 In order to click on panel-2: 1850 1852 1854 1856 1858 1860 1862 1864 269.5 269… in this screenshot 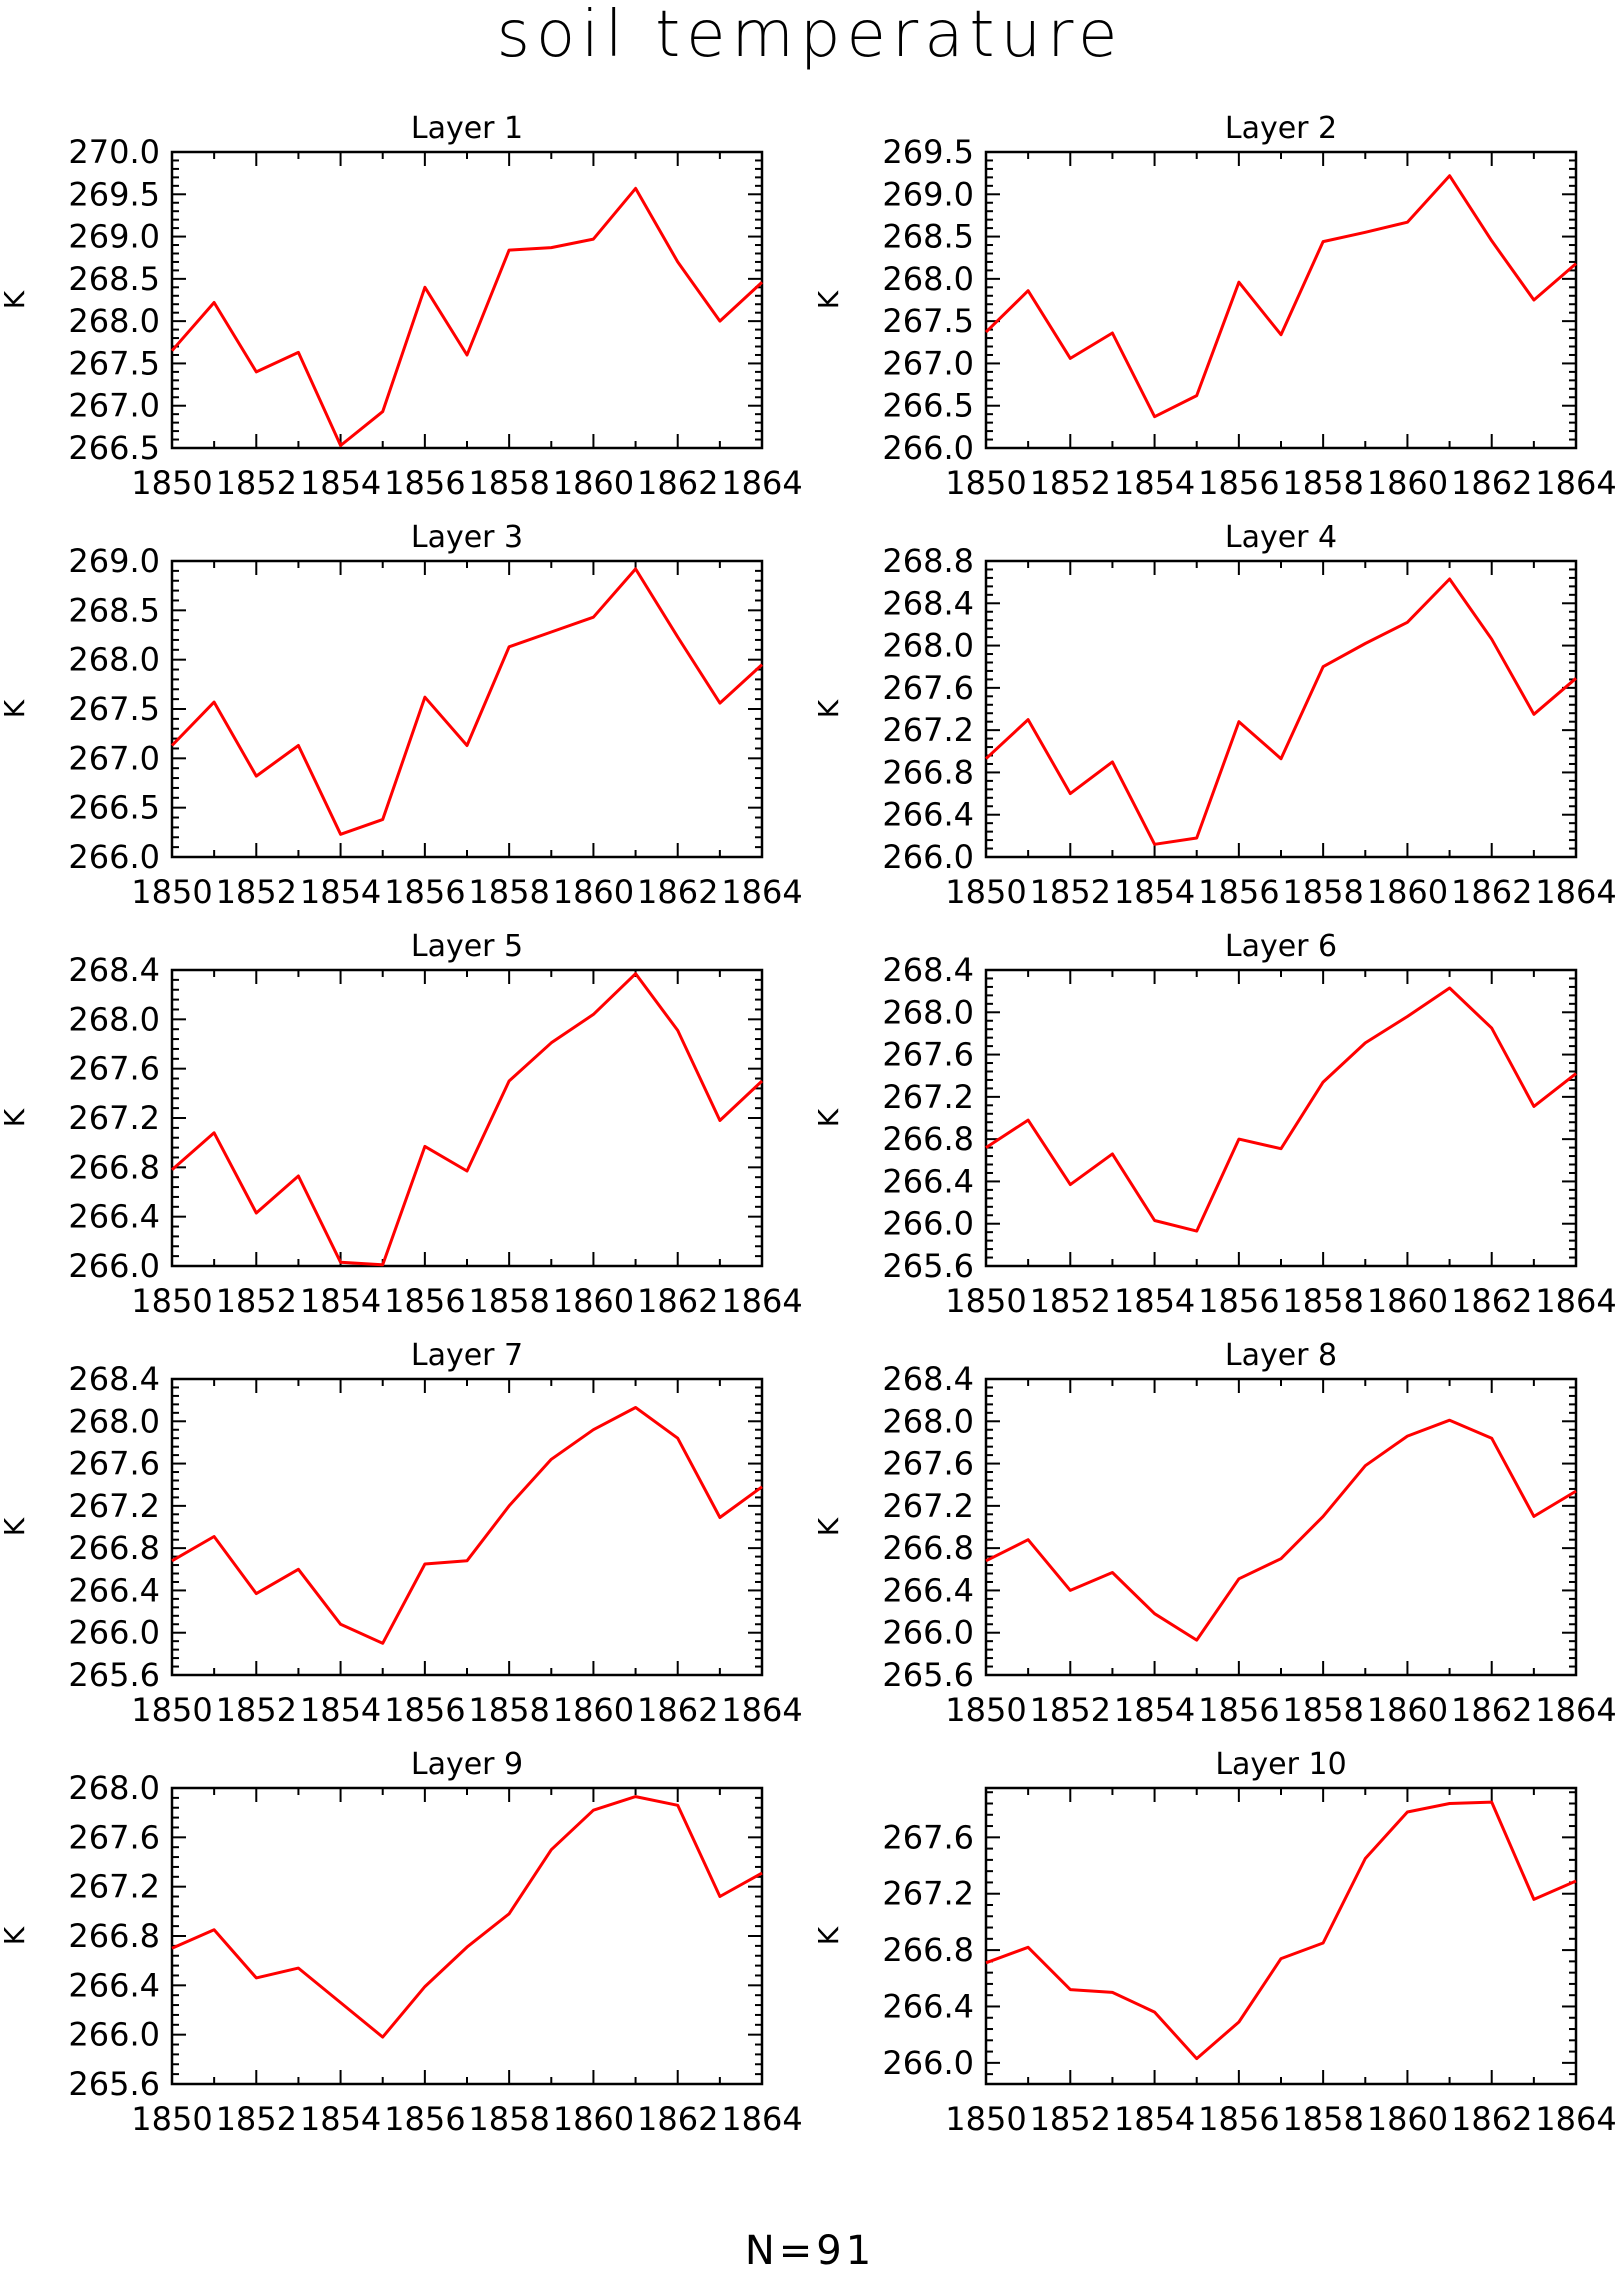, I will do `click(1214, 306)`.